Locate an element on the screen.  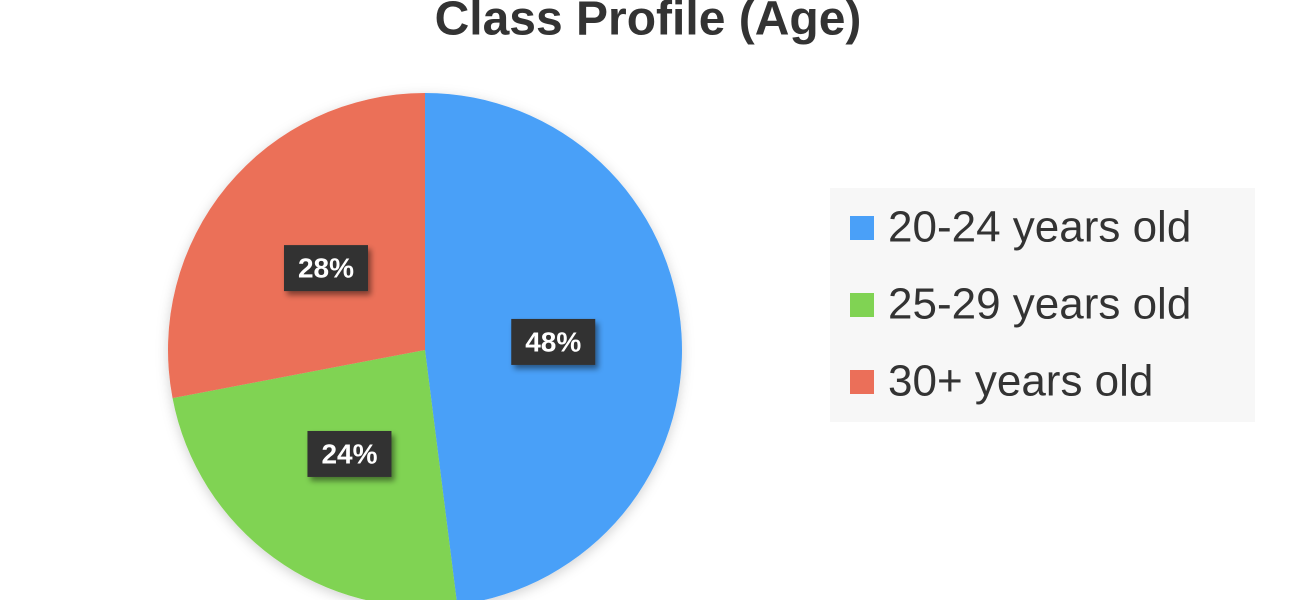
legend-label: 30+ years old is located at coordinates (1020, 381).